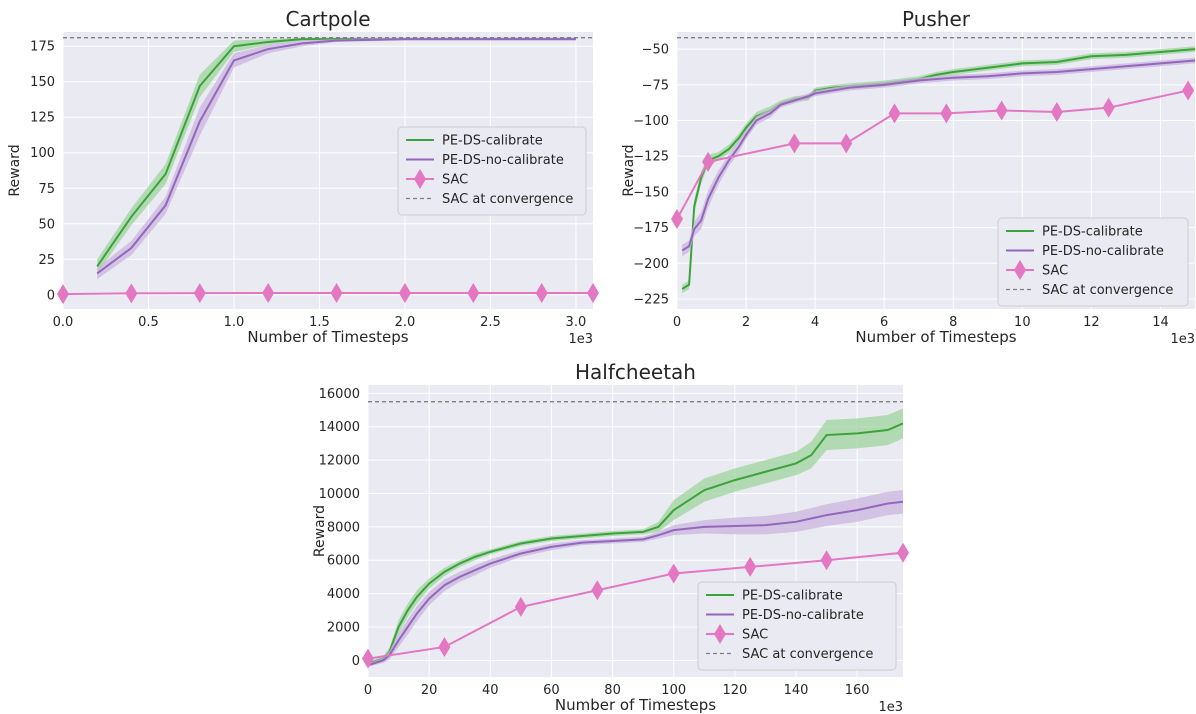 This screenshot has width=1196, height=714. Describe the element at coordinates (734, 690) in the screenshot. I see `x-tick-label: 120` at that location.